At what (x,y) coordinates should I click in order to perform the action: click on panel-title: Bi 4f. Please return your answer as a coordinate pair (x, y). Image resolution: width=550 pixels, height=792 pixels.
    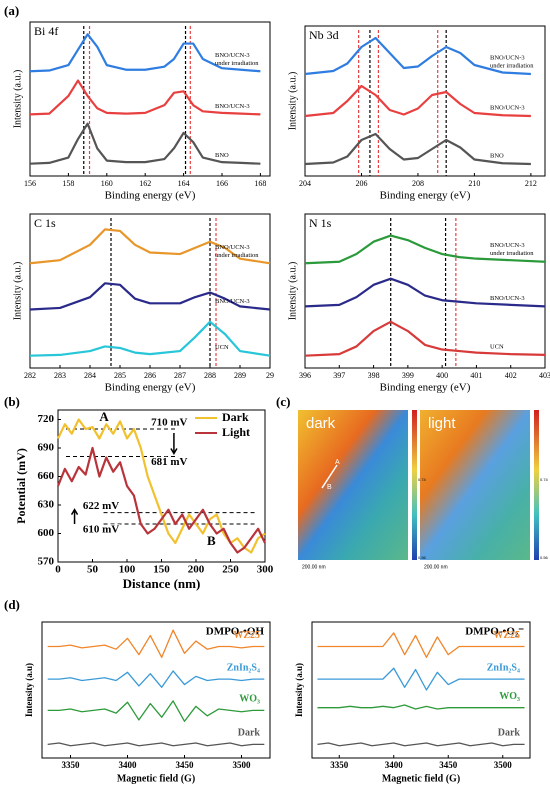
    Looking at the image, I should click on (46, 31).